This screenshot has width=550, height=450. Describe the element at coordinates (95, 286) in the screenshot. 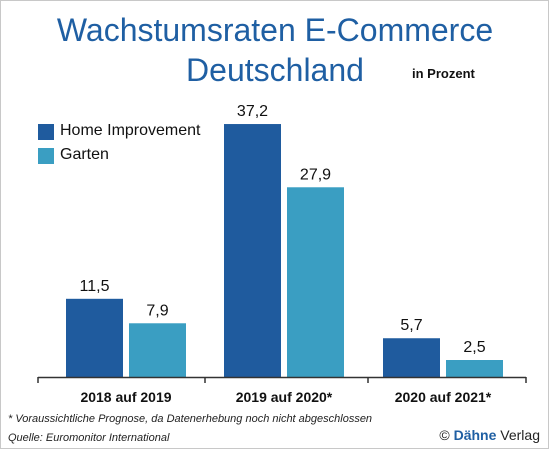

I see `data-label-home-improvement-2018-auf-2019: 11,5` at that location.